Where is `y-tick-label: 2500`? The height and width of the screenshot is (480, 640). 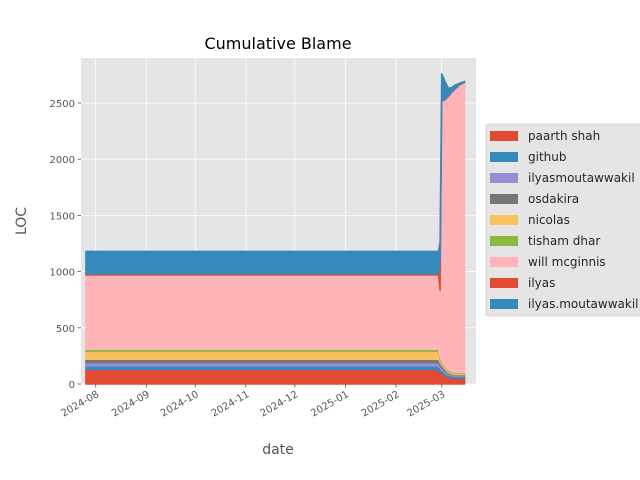 y-tick-label: 2500 is located at coordinates (62, 104).